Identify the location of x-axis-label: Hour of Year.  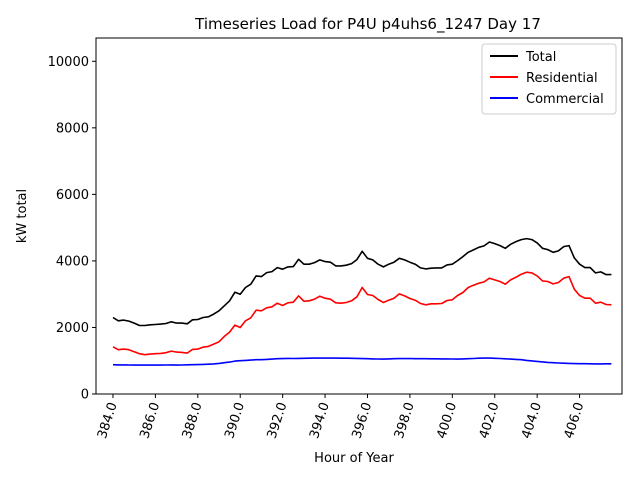
(354, 458).